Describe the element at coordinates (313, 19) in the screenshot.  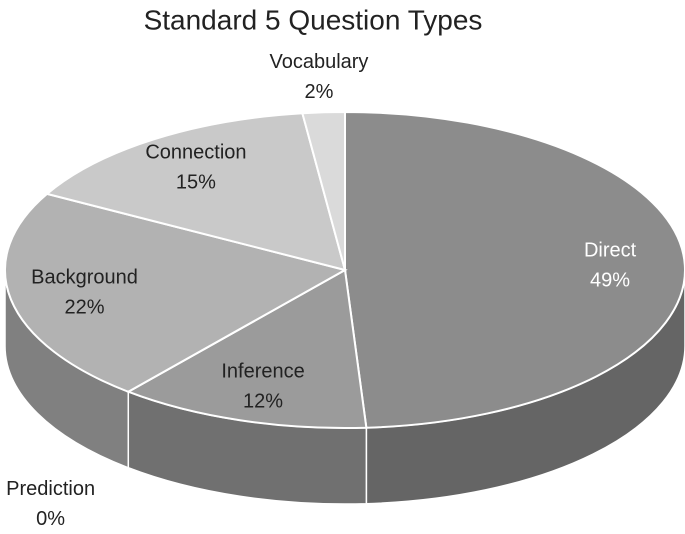
I see `chart-title: Standard 5 Question Types` at that location.